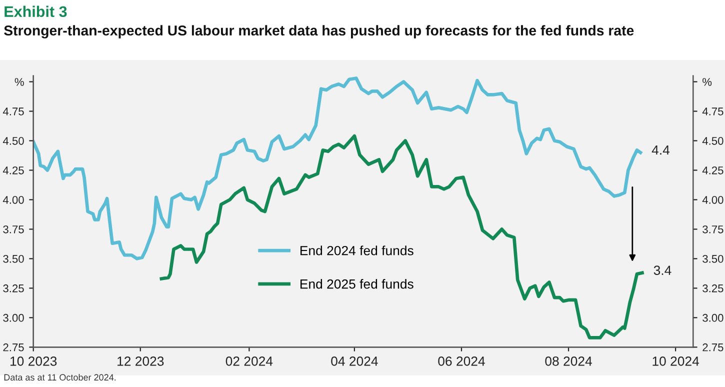 The width and height of the screenshot is (725, 387). Describe the element at coordinates (713, 347) in the screenshot. I see `y2-tick-label: 2.75` at that location.